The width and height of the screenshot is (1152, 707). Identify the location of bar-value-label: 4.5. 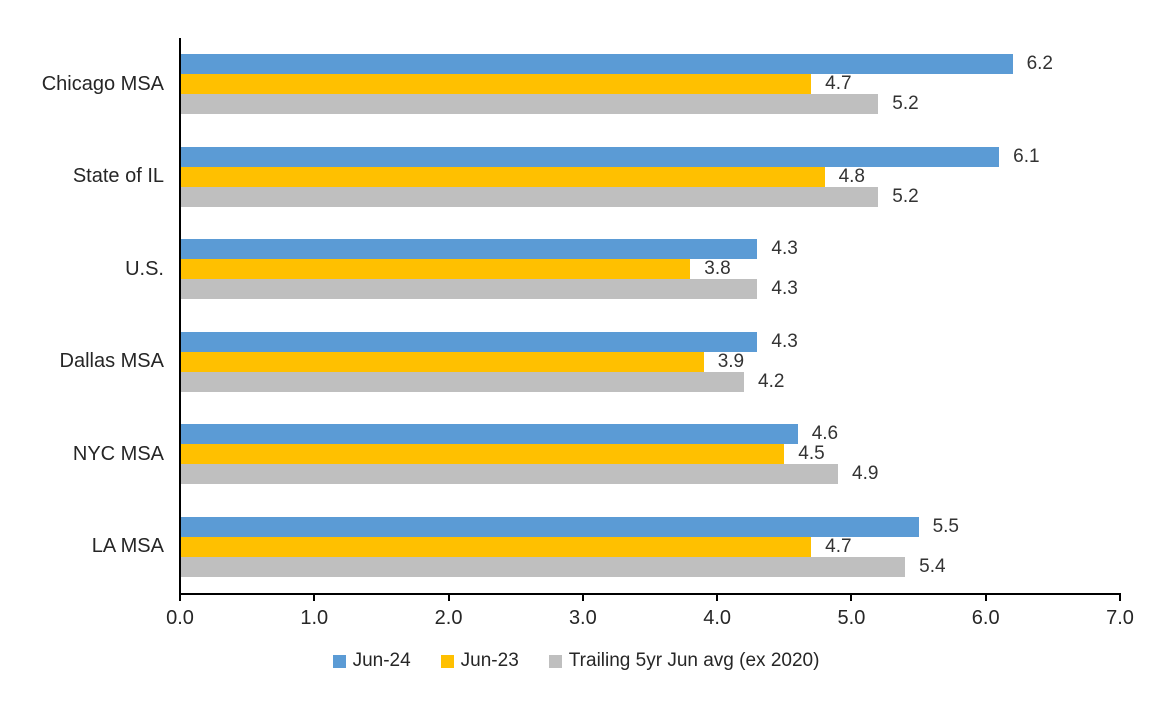
(811, 454).